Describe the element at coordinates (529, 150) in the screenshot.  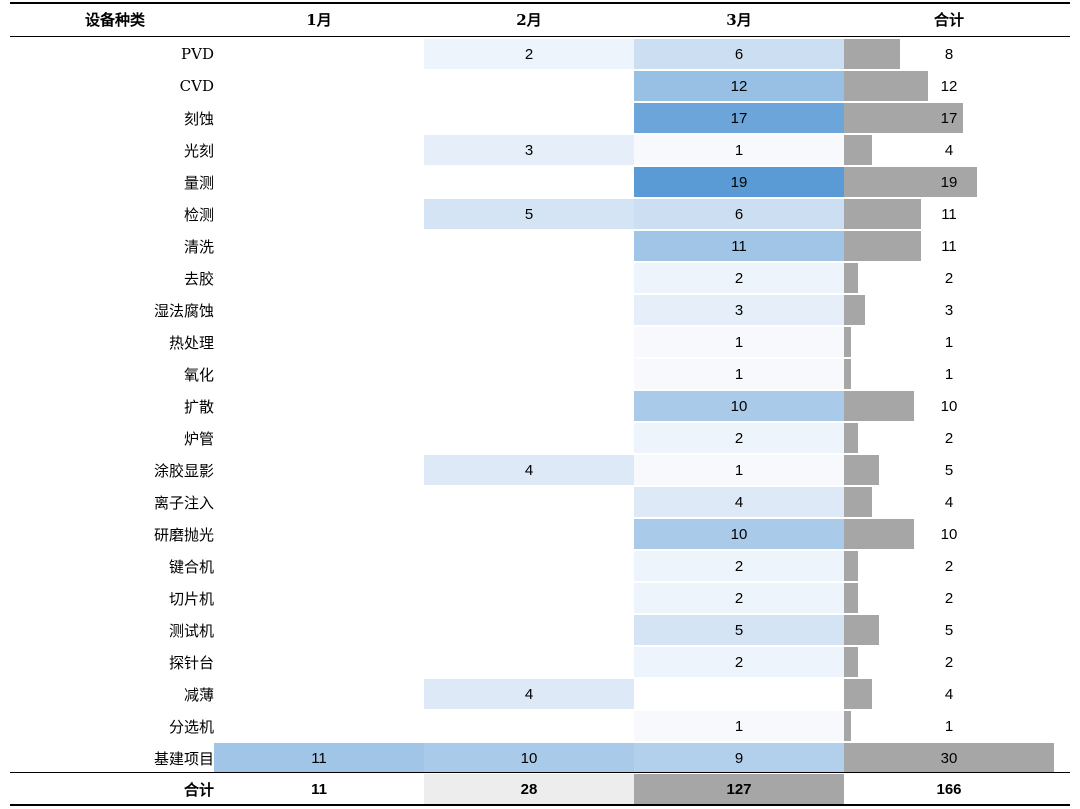
I see `cell-feb: 3` at that location.